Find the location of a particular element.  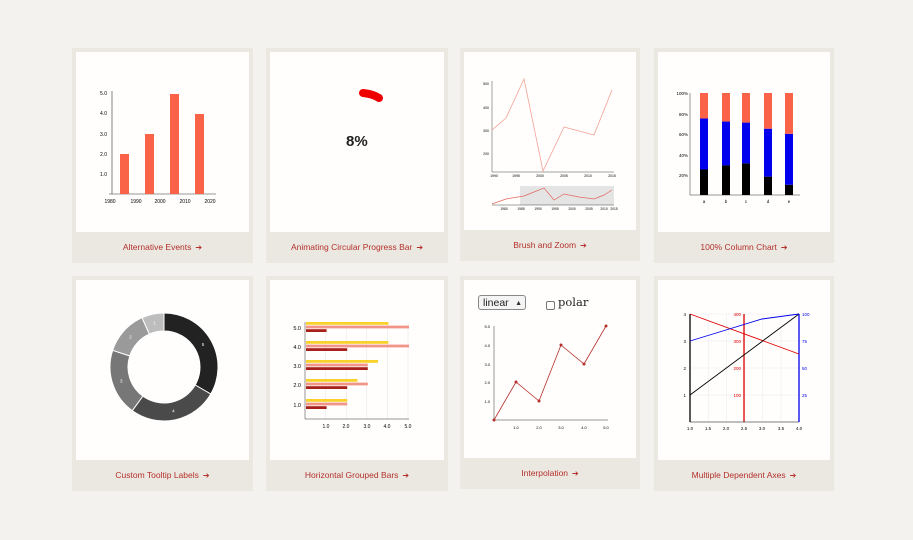

x-tick: 1.0 is located at coordinates (326, 427).